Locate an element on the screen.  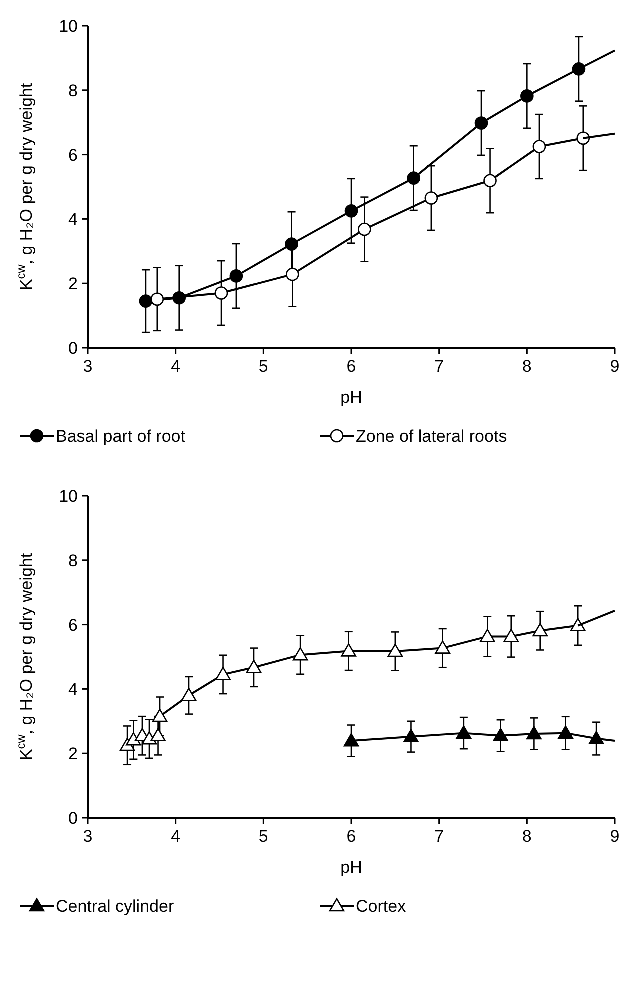
legend-label: Basal part of root is located at coordinates (121, 436).